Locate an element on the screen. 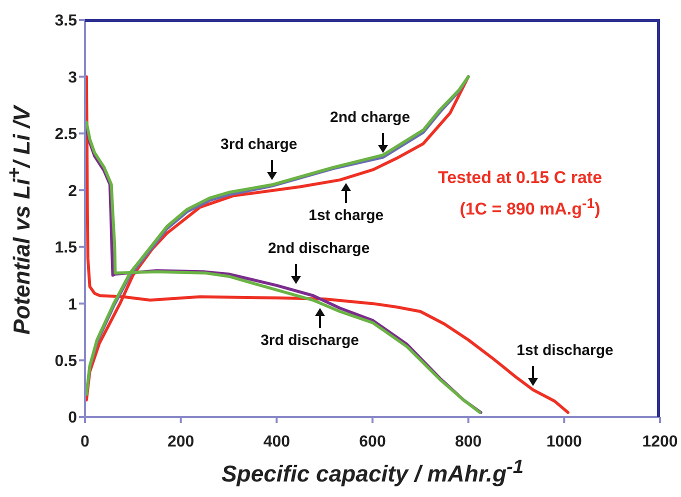 This screenshot has width=681, height=497. annotation: 1st discharge is located at coordinates (565, 350).